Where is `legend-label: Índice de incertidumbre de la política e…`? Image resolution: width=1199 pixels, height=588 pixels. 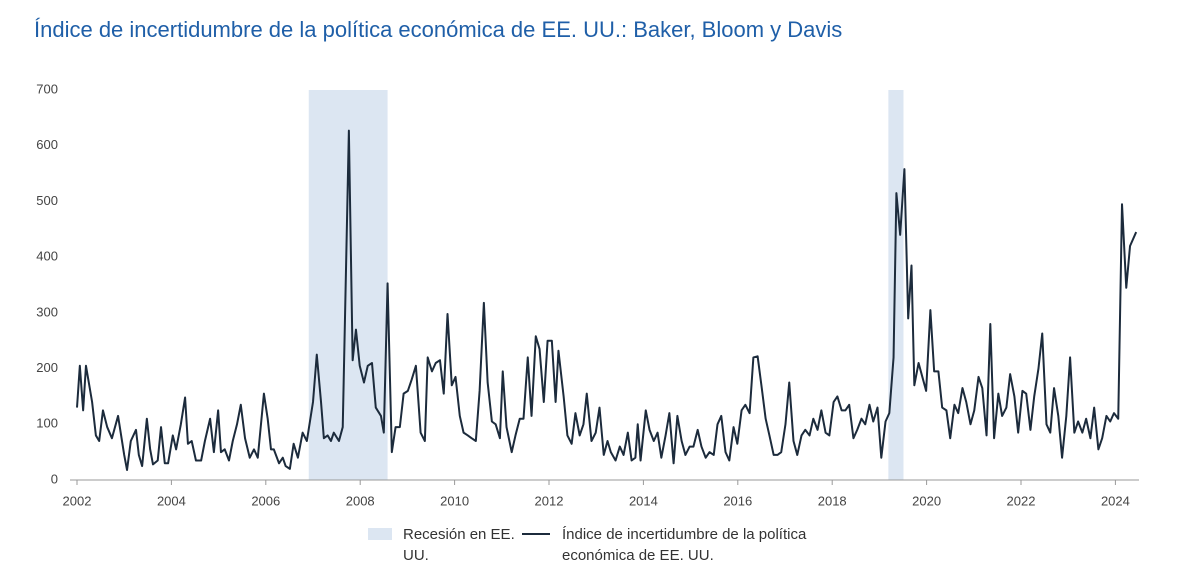
legend-label: Índice de incertidumbre de la política e… is located at coordinates (684, 545).